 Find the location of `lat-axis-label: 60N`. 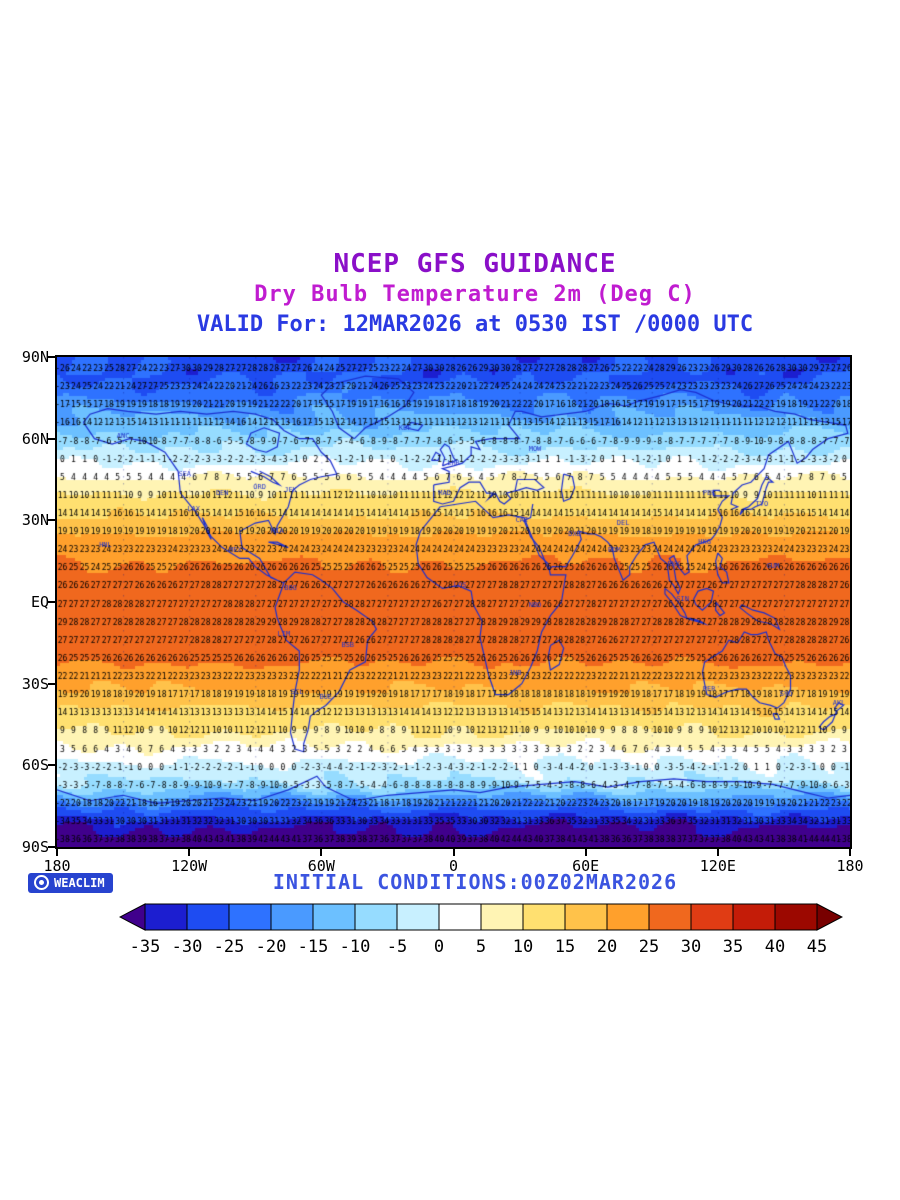

lat-axis-label: 60N is located at coordinates (35, 438).